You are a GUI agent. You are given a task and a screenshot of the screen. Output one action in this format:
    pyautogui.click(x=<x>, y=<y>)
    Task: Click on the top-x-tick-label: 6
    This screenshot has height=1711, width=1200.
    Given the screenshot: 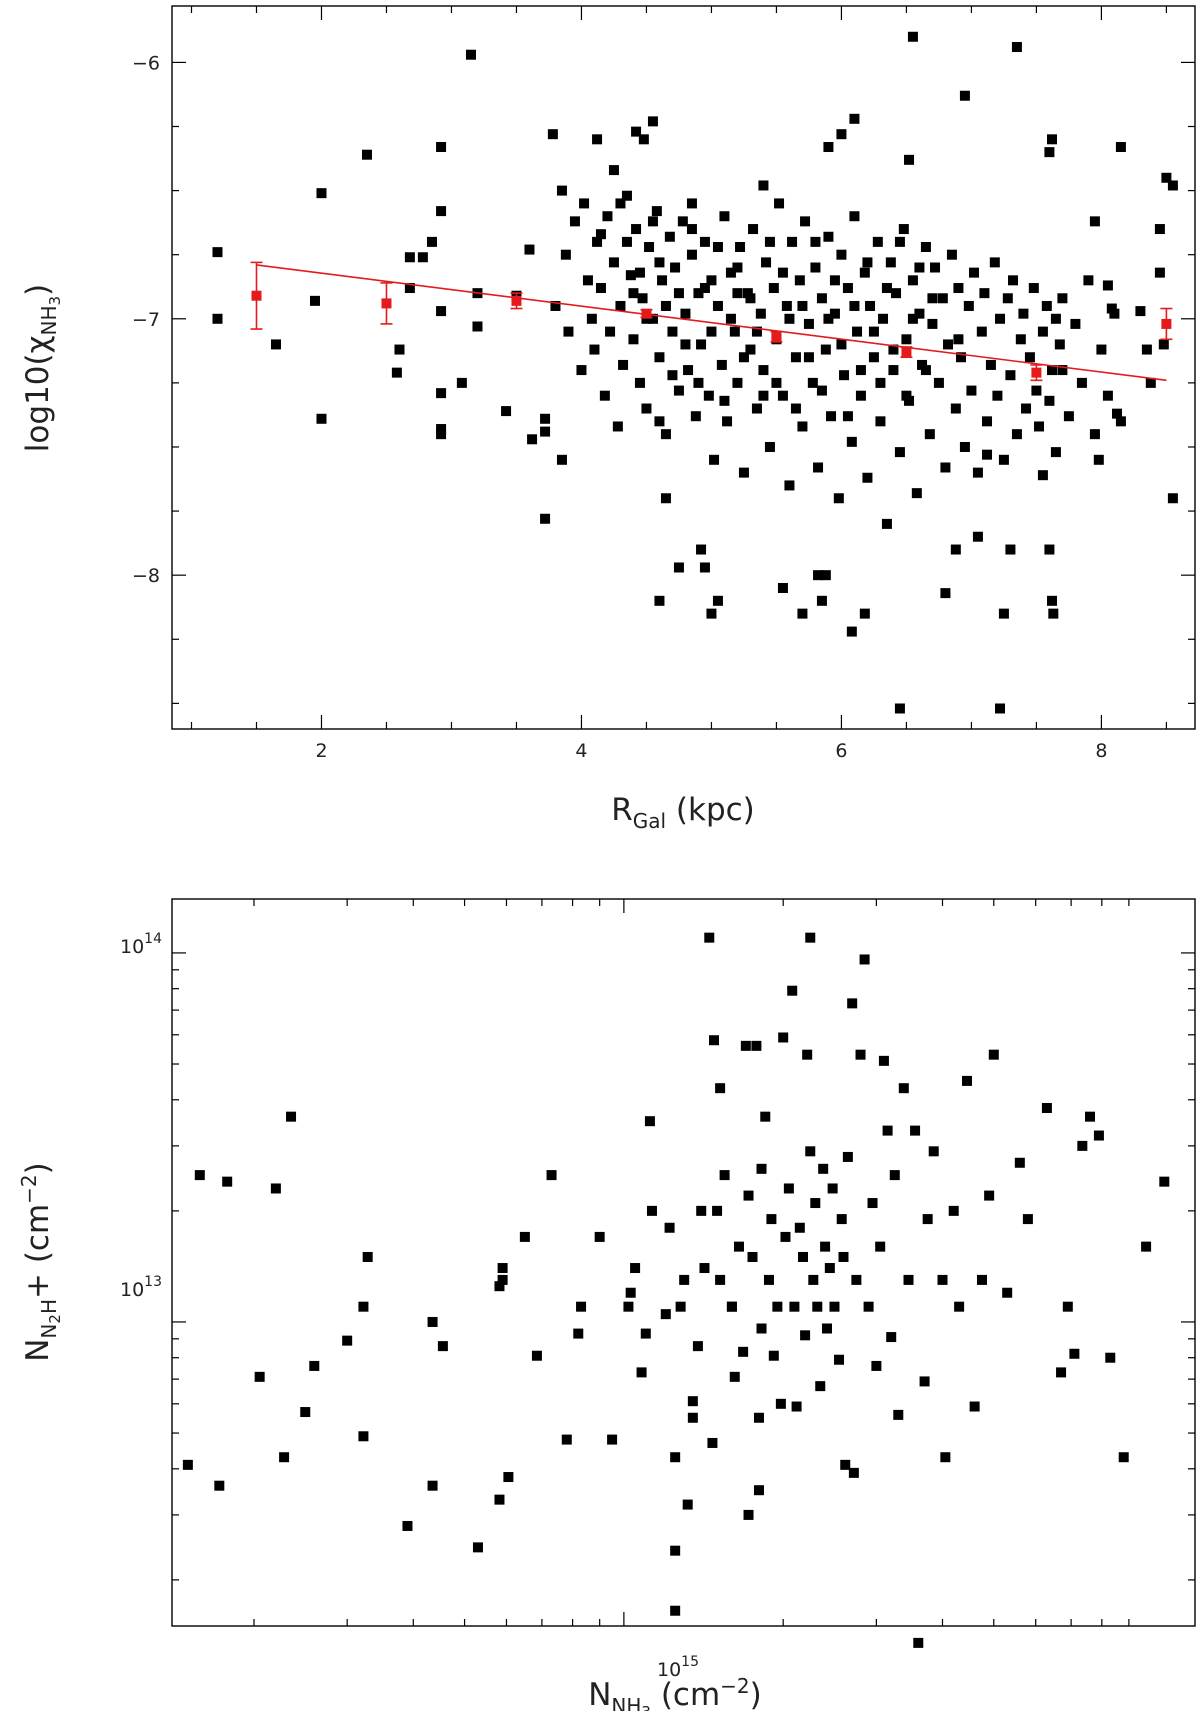 What is the action you would take?
    pyautogui.click(x=841, y=751)
    